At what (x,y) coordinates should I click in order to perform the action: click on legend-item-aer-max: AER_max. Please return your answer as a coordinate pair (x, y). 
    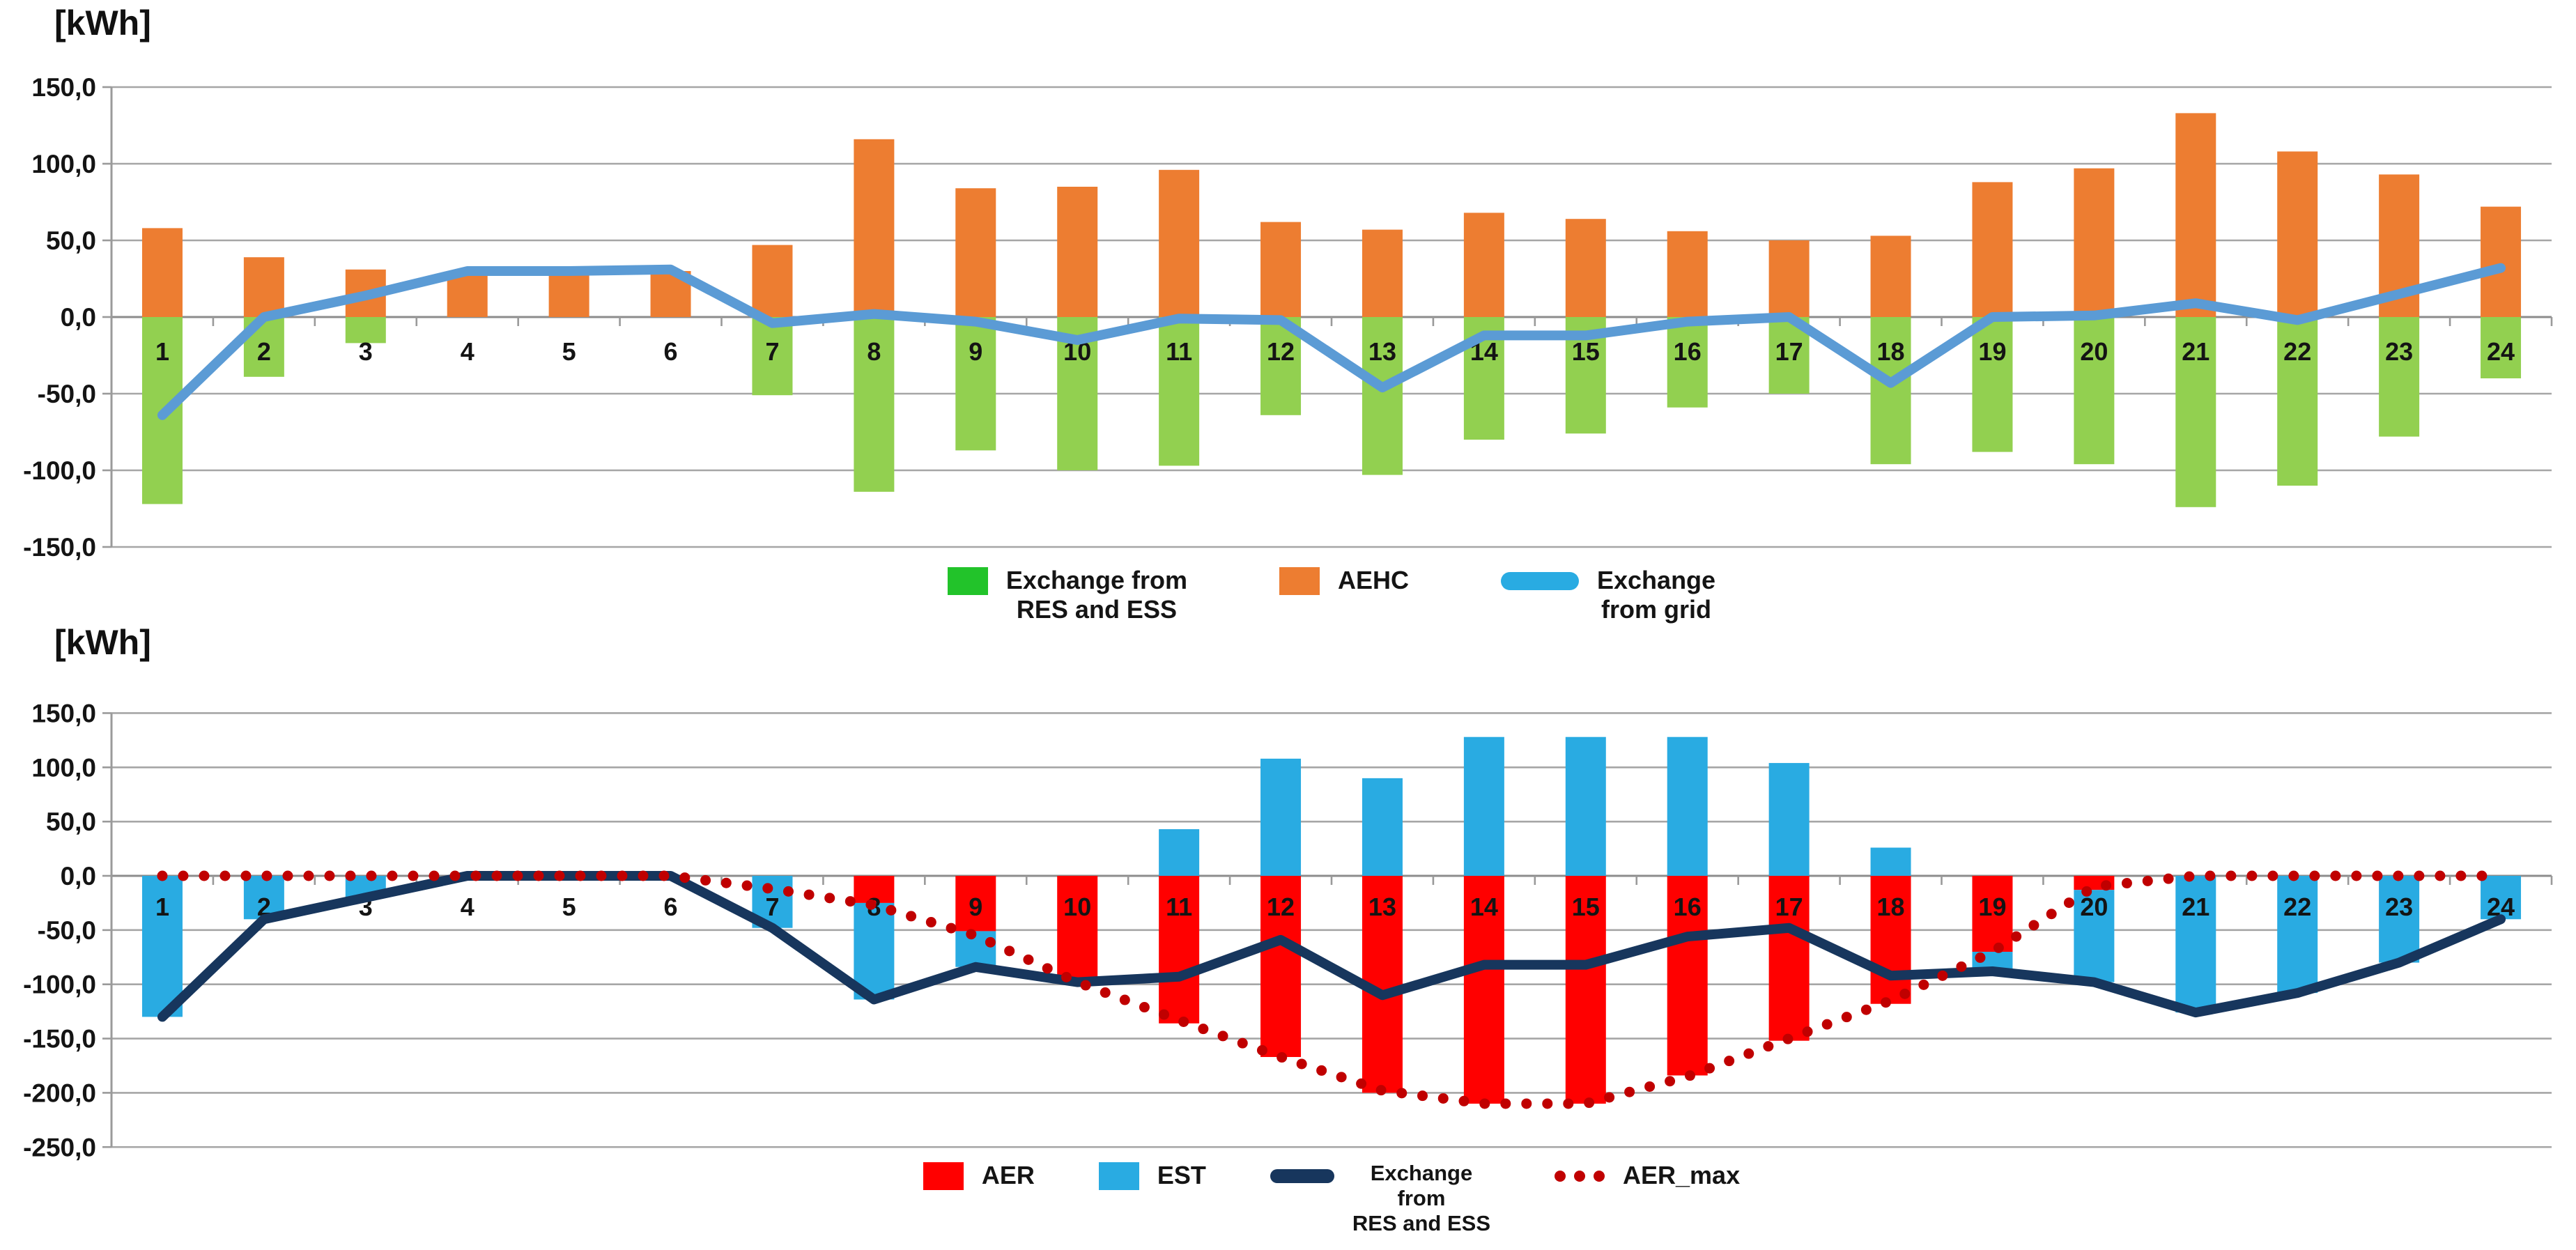
    Looking at the image, I should click on (1647, 1176).